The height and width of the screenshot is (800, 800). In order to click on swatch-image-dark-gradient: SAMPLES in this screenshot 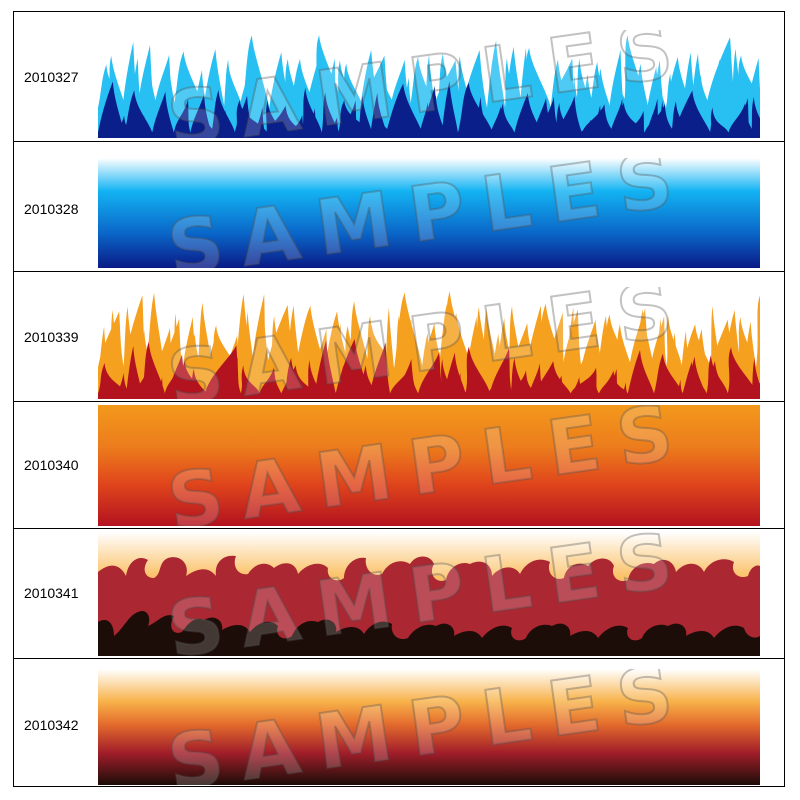, I will do `click(429, 727)`.